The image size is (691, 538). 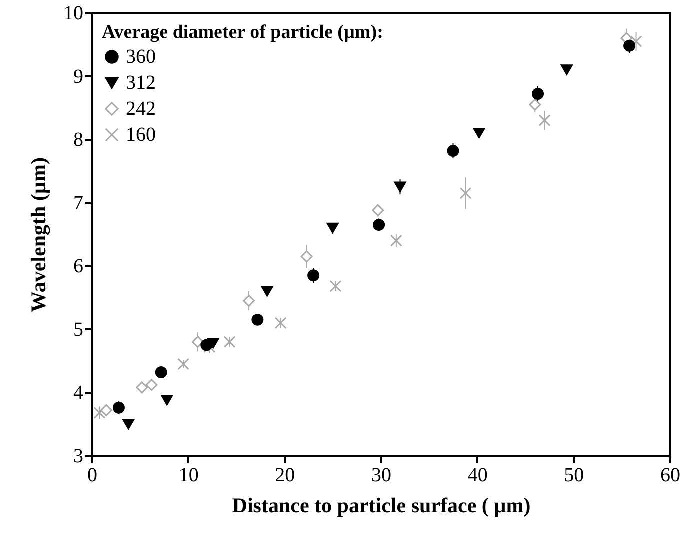 I want to click on x-tick-label: 40, so click(x=478, y=475).